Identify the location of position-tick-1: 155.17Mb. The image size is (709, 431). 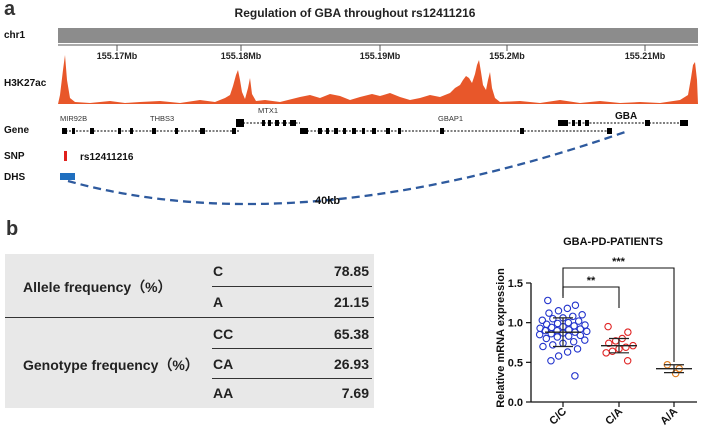
(117, 53).